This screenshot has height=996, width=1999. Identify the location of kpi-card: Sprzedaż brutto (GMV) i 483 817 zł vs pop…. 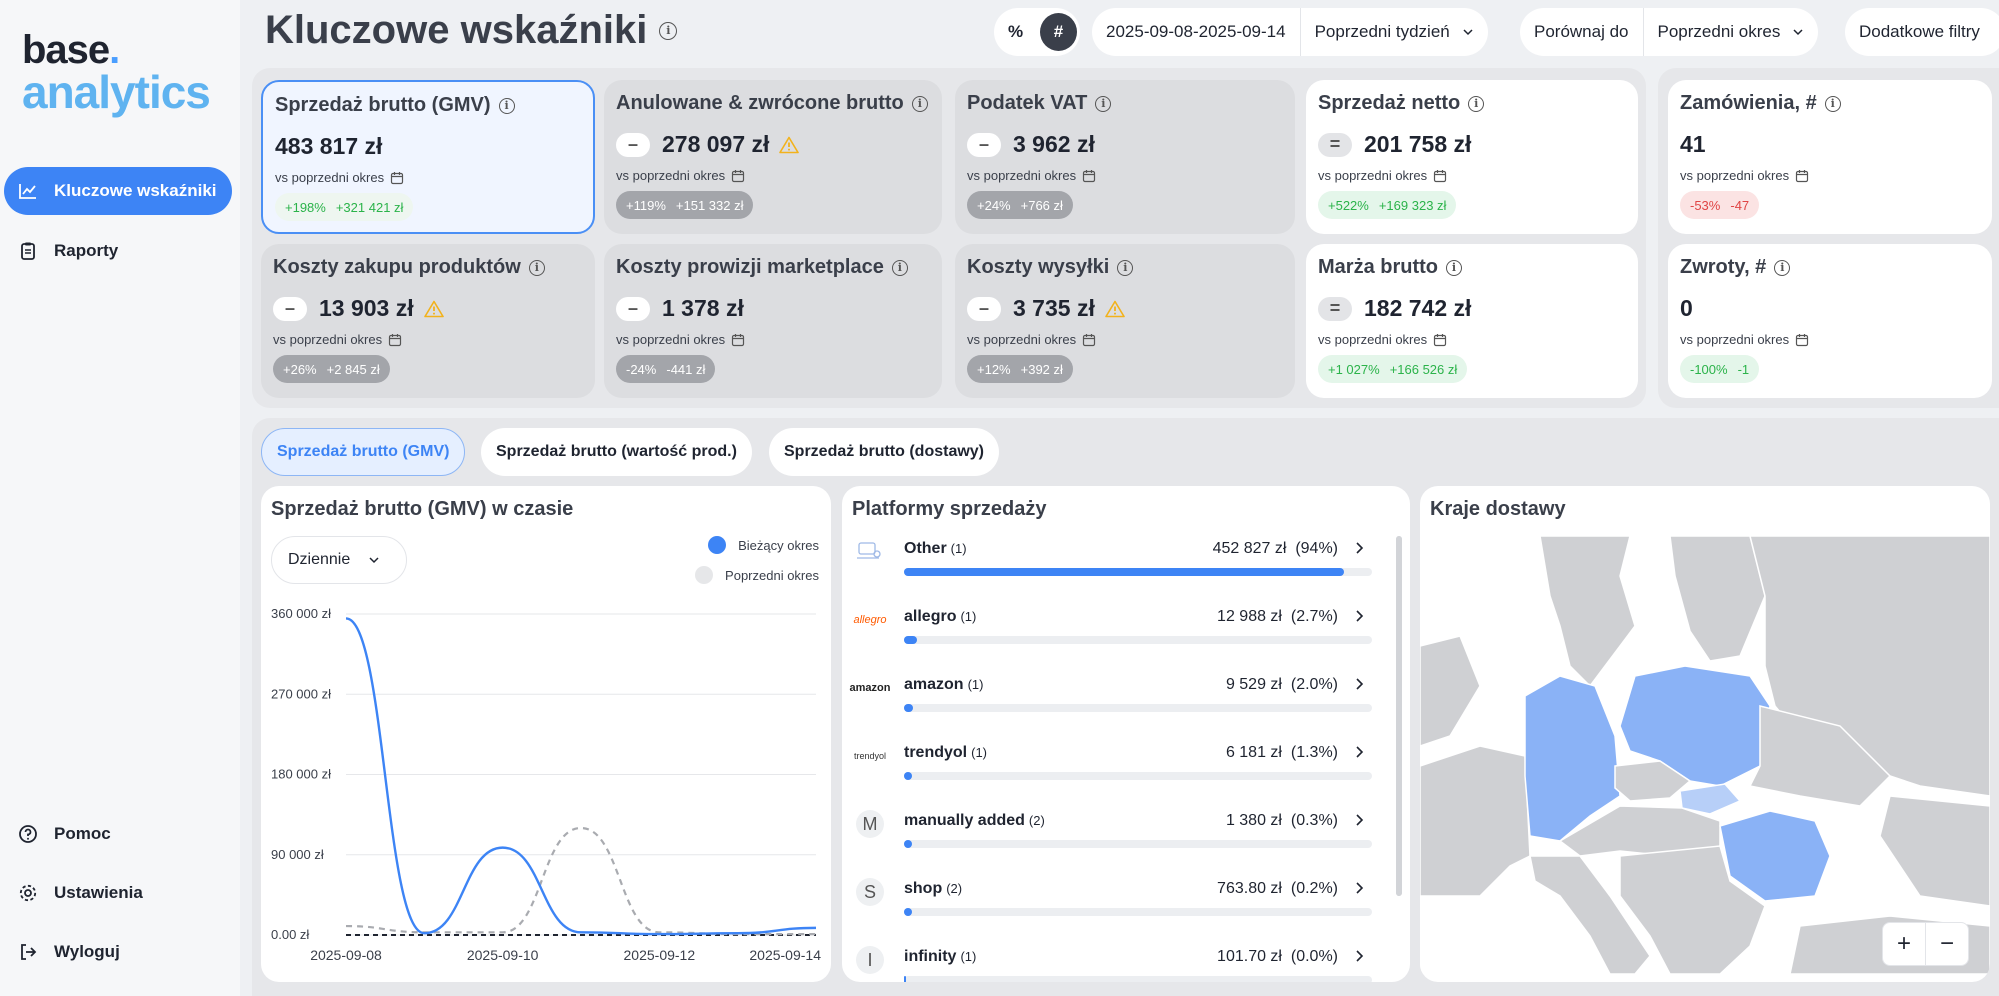
(428, 157).